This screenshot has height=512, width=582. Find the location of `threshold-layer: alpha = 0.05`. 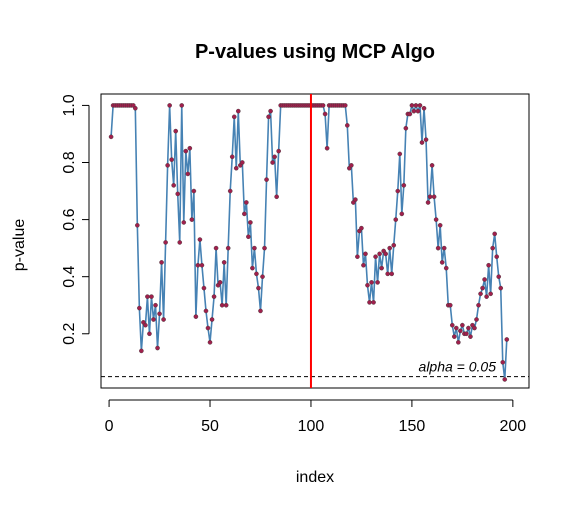

threshold-layer: alpha = 0.05 is located at coordinates (315, 368).